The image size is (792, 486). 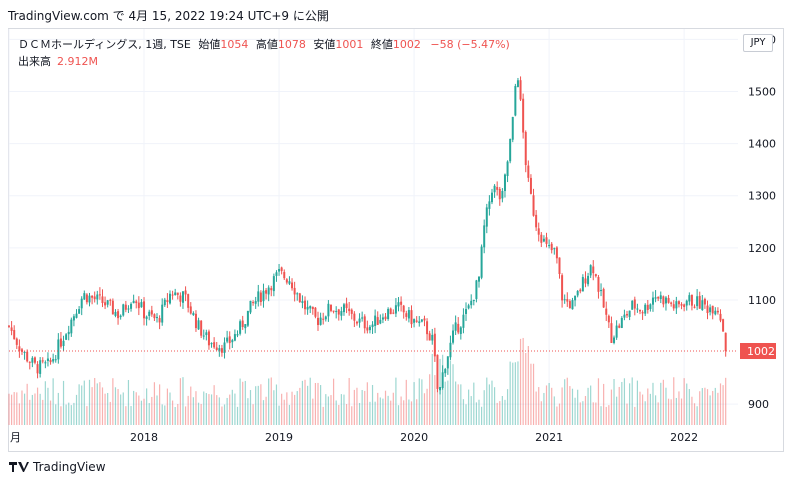 I want to click on volume-legend: 出来高 2.912M, so click(x=58, y=61).